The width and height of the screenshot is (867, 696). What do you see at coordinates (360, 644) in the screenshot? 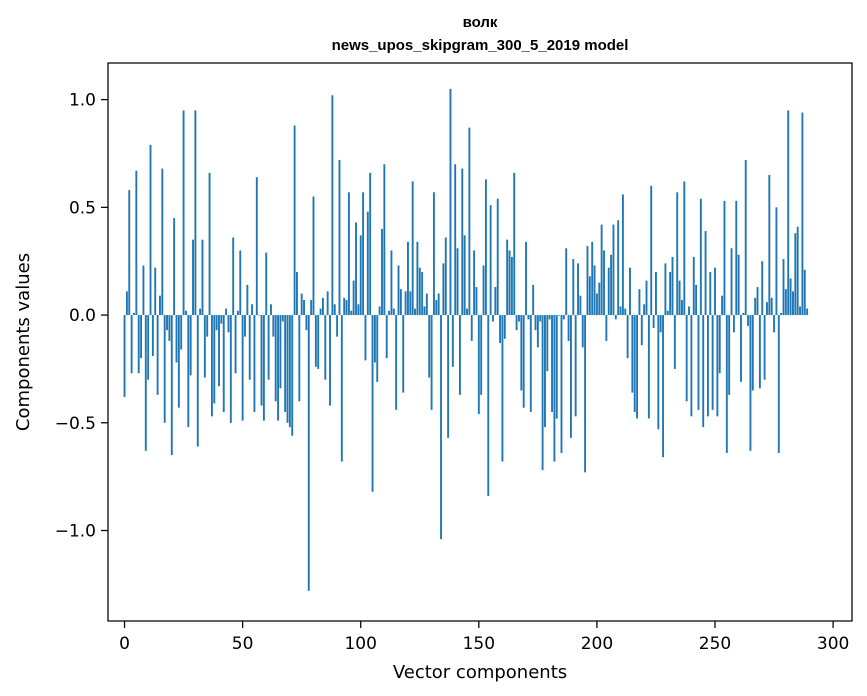
I see `x-tick-label: 100` at bounding box center [360, 644].